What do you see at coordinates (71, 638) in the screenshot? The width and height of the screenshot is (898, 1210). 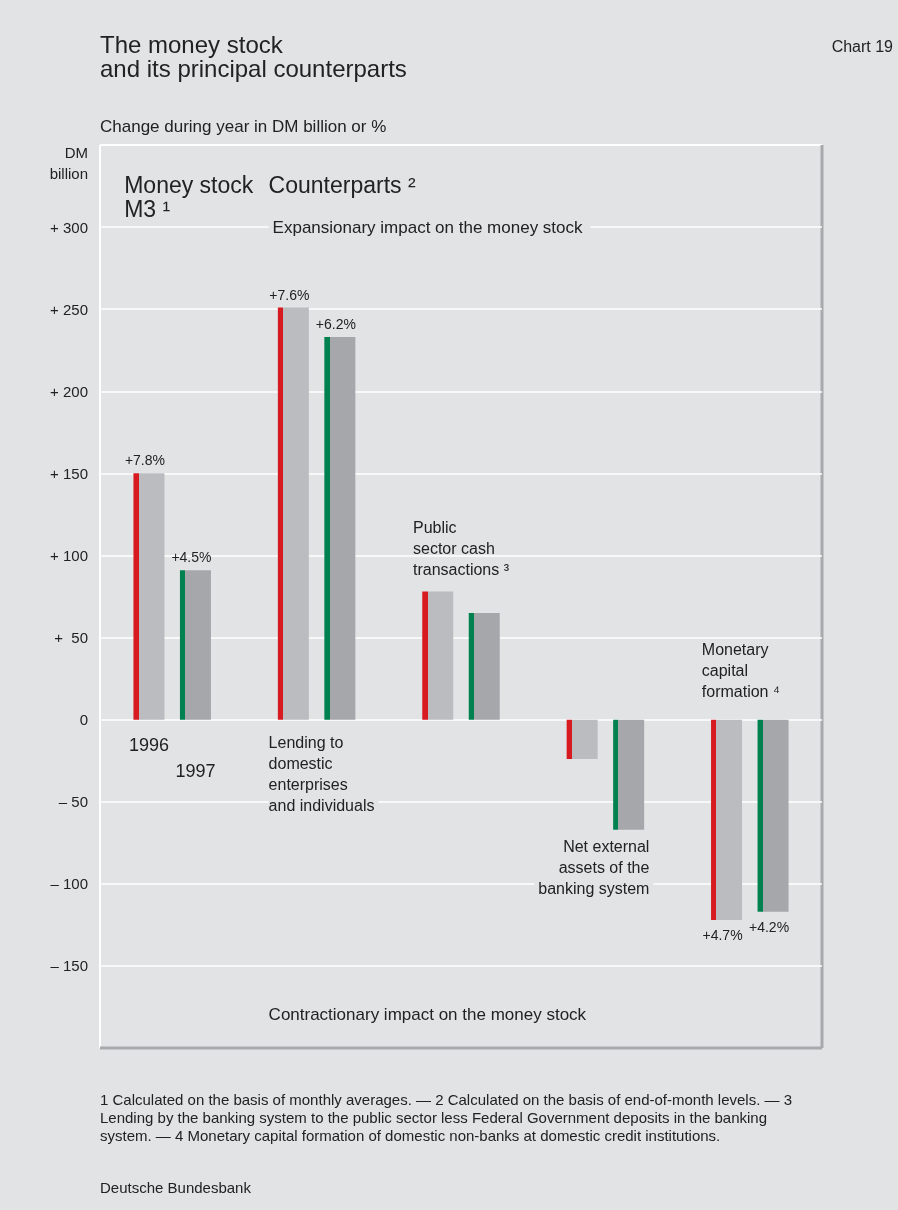 I see `y-tick-label: + 50` at bounding box center [71, 638].